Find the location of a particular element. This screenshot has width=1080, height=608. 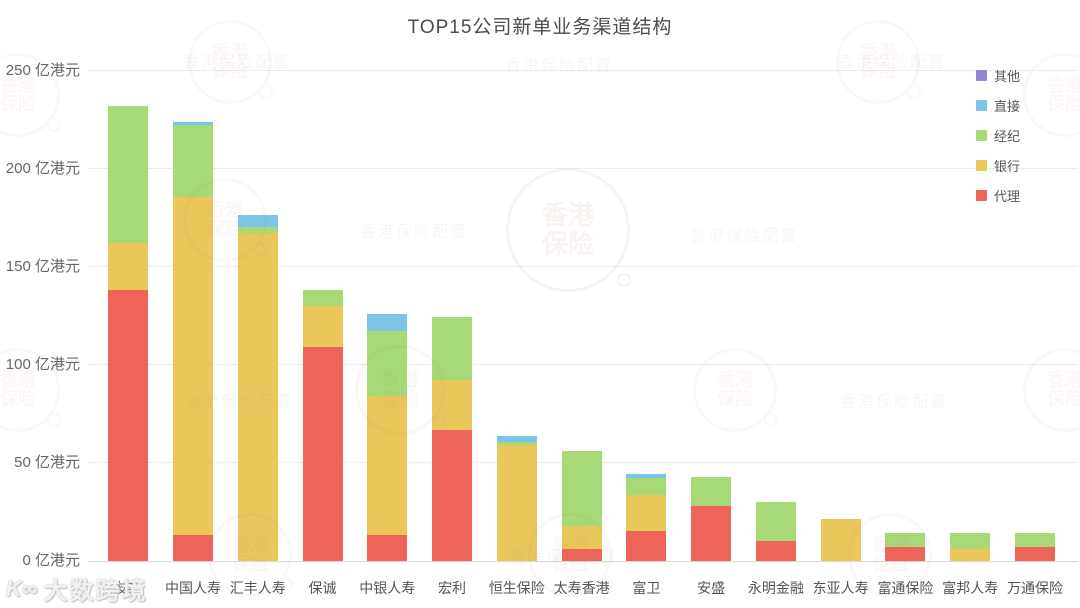

bar-segment-太寿香港-代理 is located at coordinates (581, 555).